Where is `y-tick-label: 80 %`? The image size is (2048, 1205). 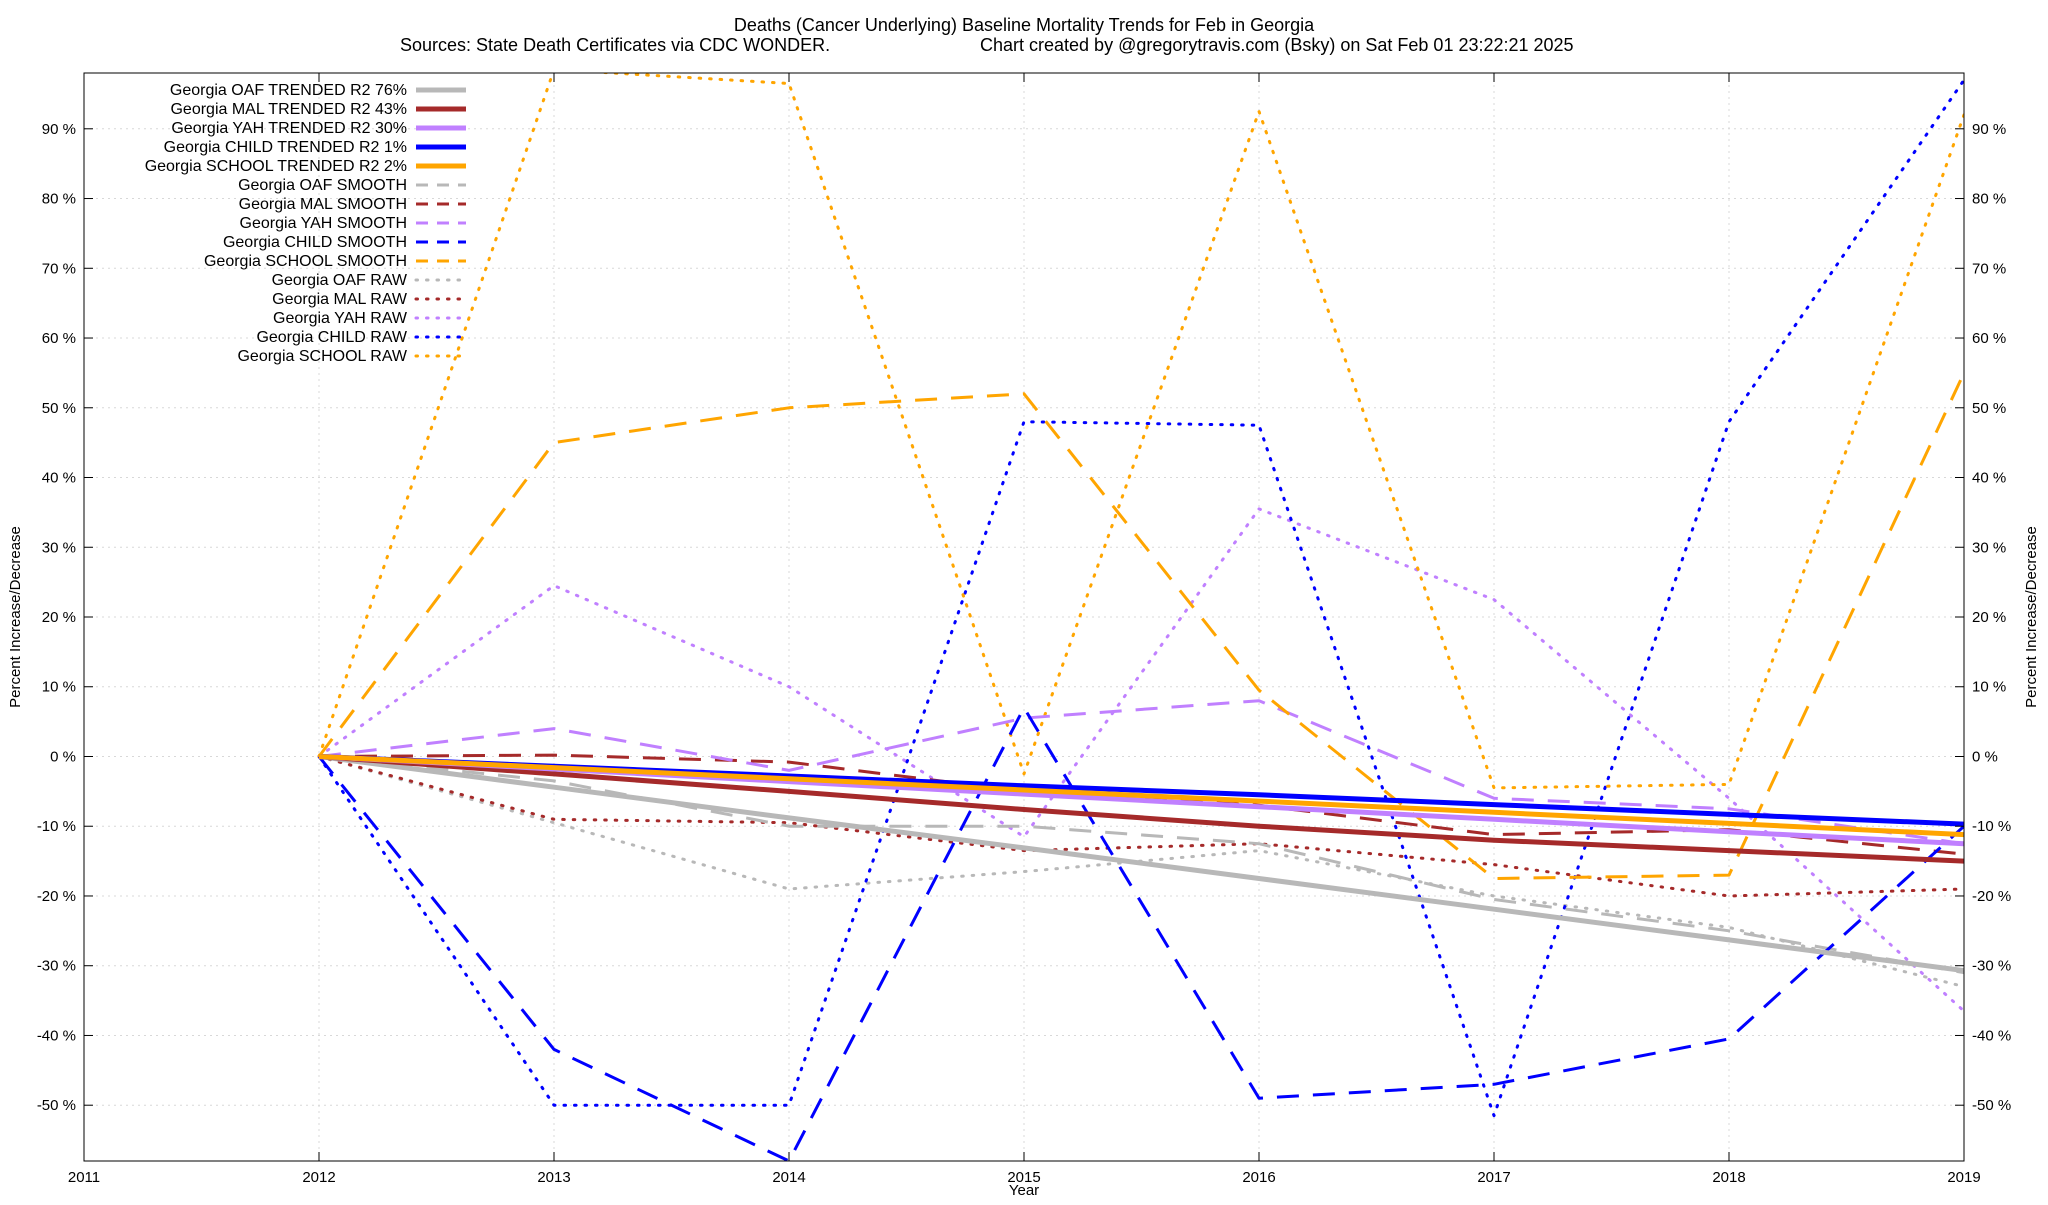
y-tick-label: 80 % is located at coordinates (59, 199).